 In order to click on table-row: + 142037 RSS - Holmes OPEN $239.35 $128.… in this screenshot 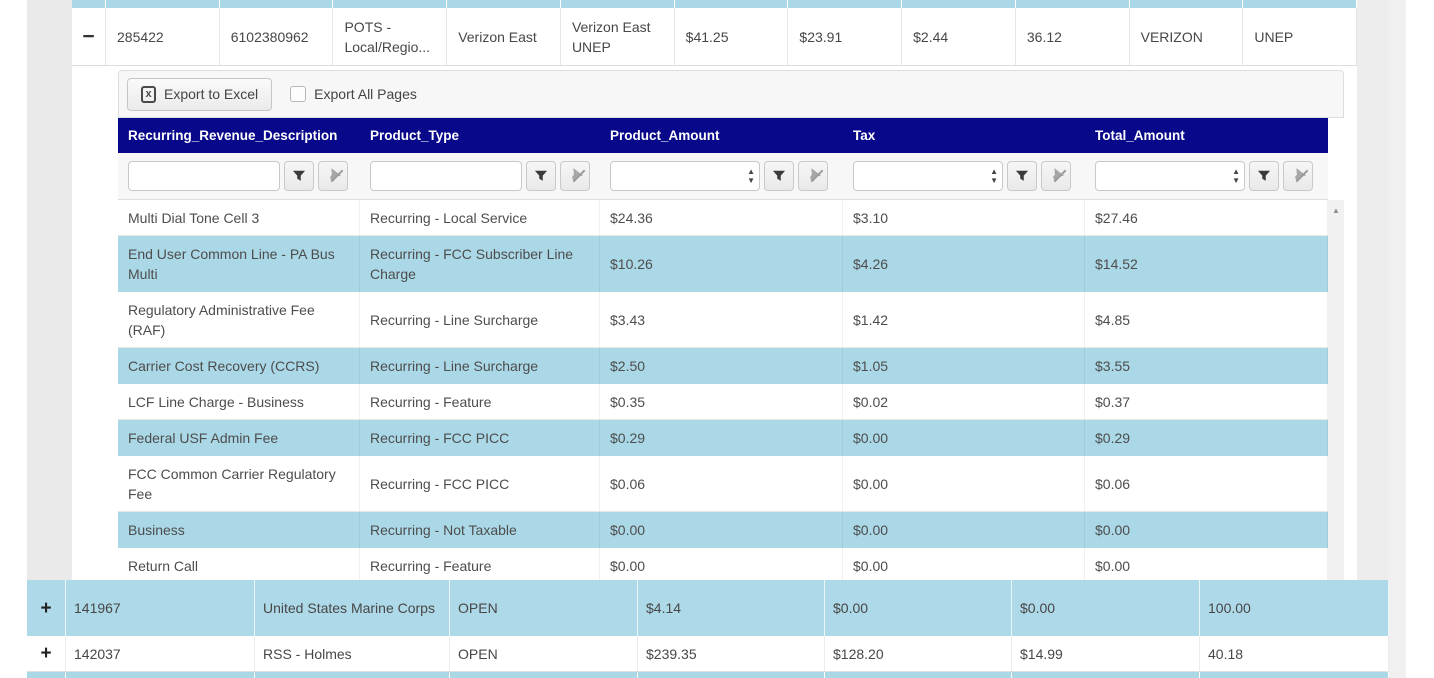, I will do `click(708, 654)`.